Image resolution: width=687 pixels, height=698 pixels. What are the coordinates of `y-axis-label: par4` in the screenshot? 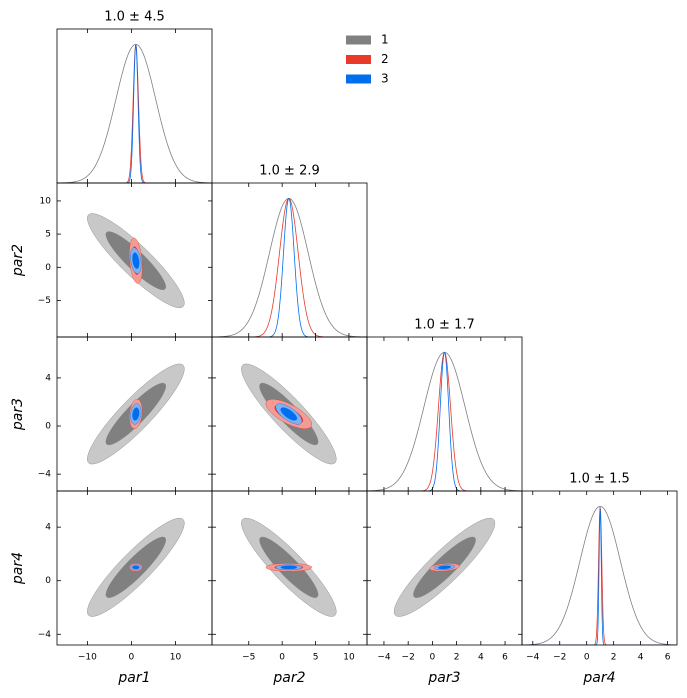 It's located at (18, 568).